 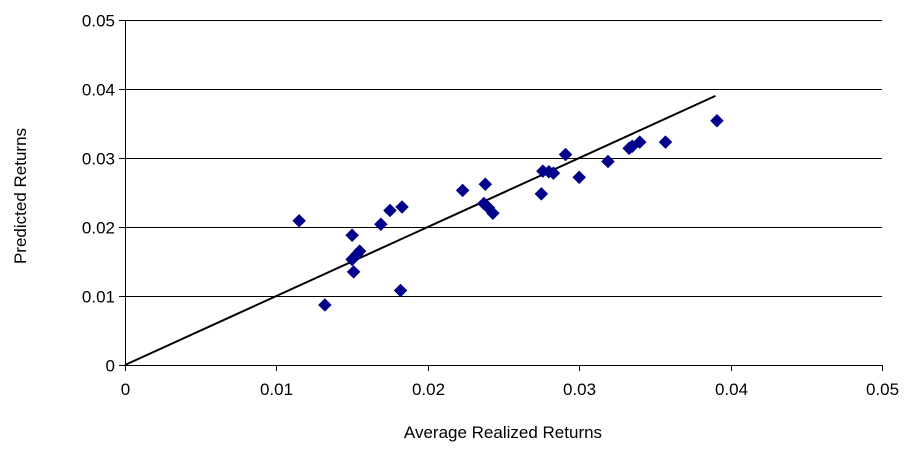 I want to click on y-axis-title: Predicted Returns, so click(x=20, y=196).